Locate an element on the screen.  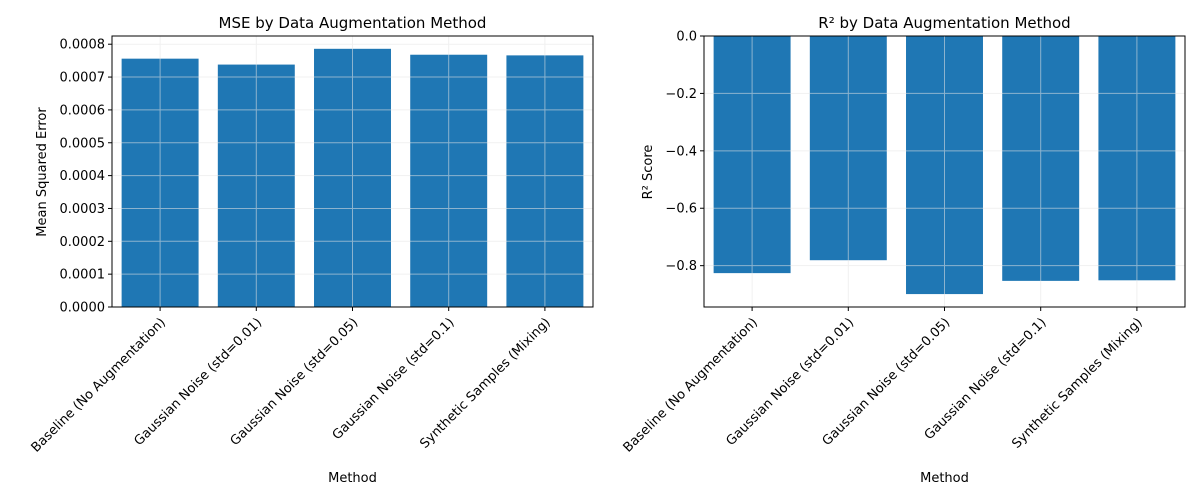
r2-y-tick-label: −0.2 is located at coordinates (681, 94).